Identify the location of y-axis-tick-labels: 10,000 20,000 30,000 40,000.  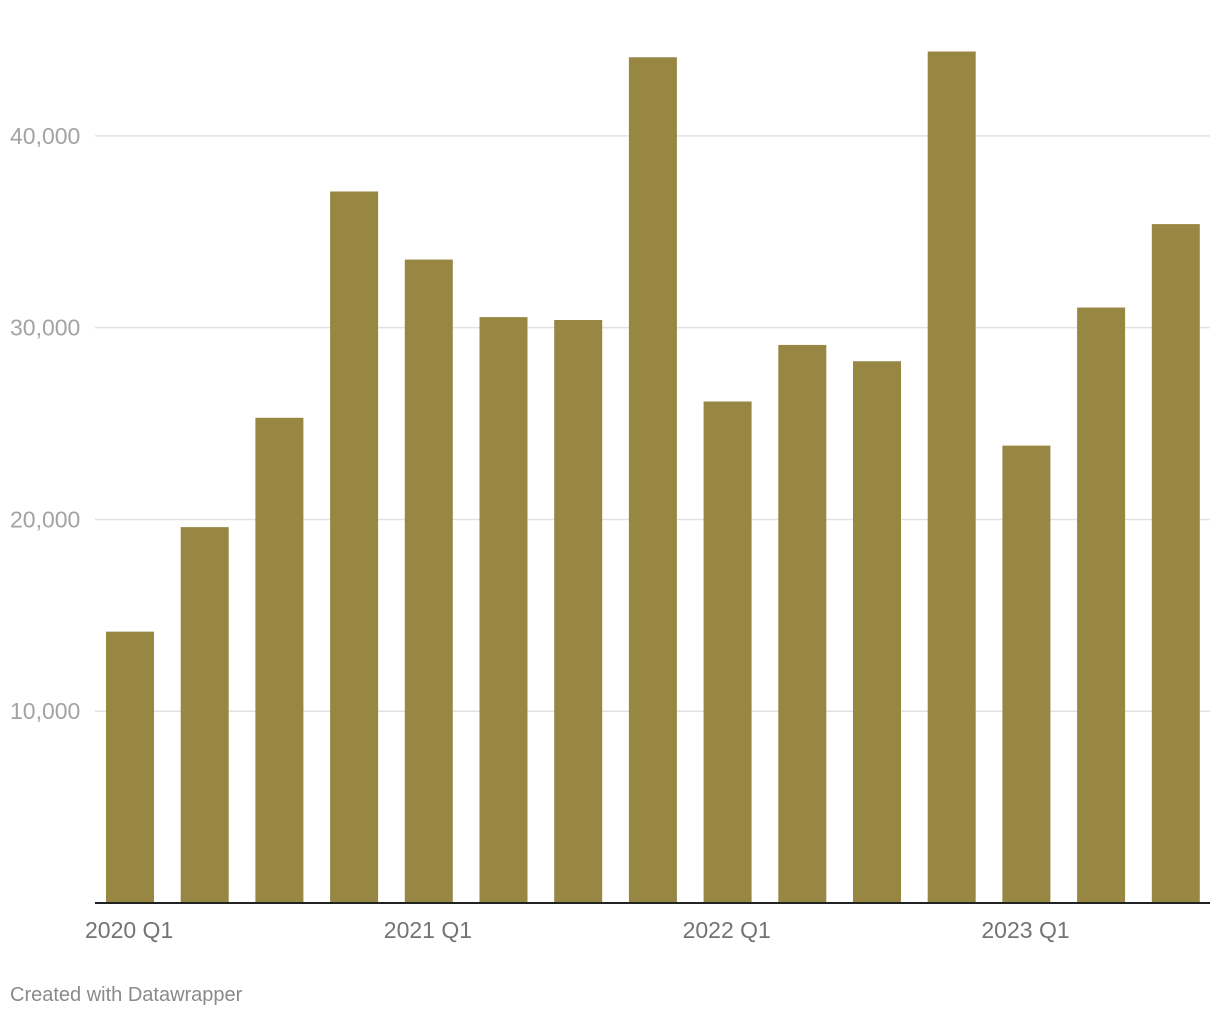
(45, 423).